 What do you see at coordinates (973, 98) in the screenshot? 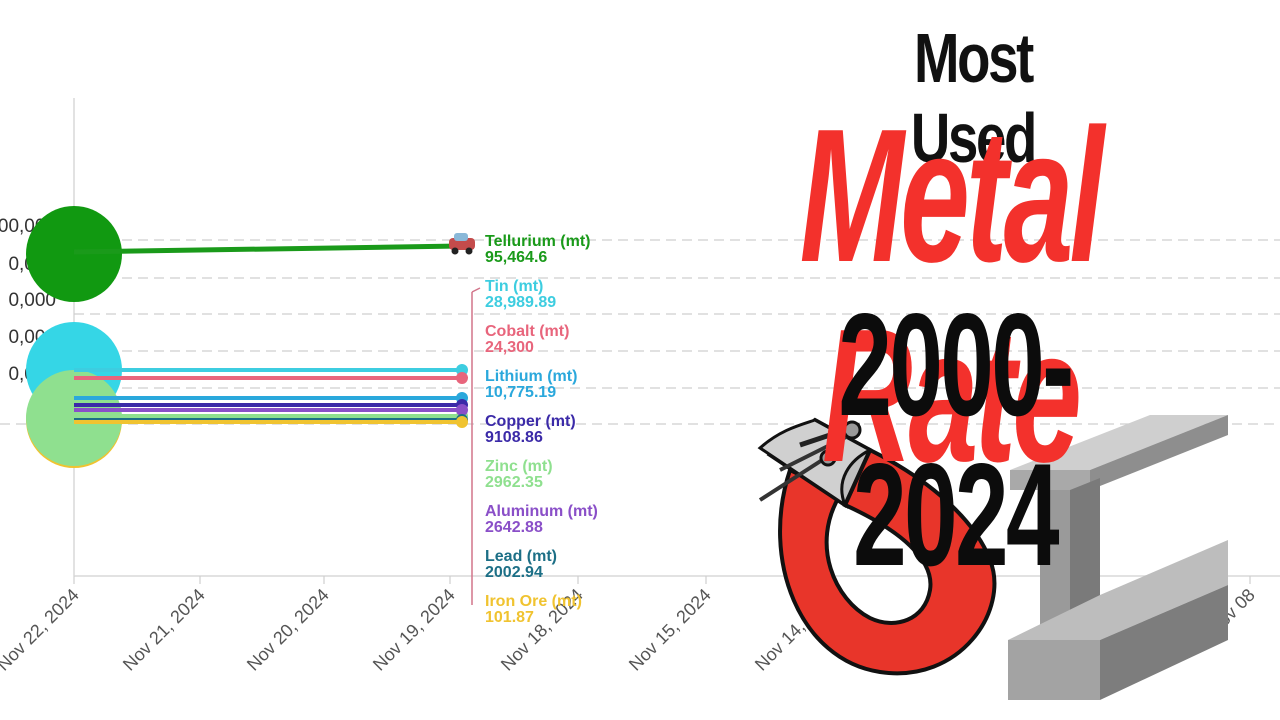
I see `title-line-1: Most Used` at bounding box center [973, 98].